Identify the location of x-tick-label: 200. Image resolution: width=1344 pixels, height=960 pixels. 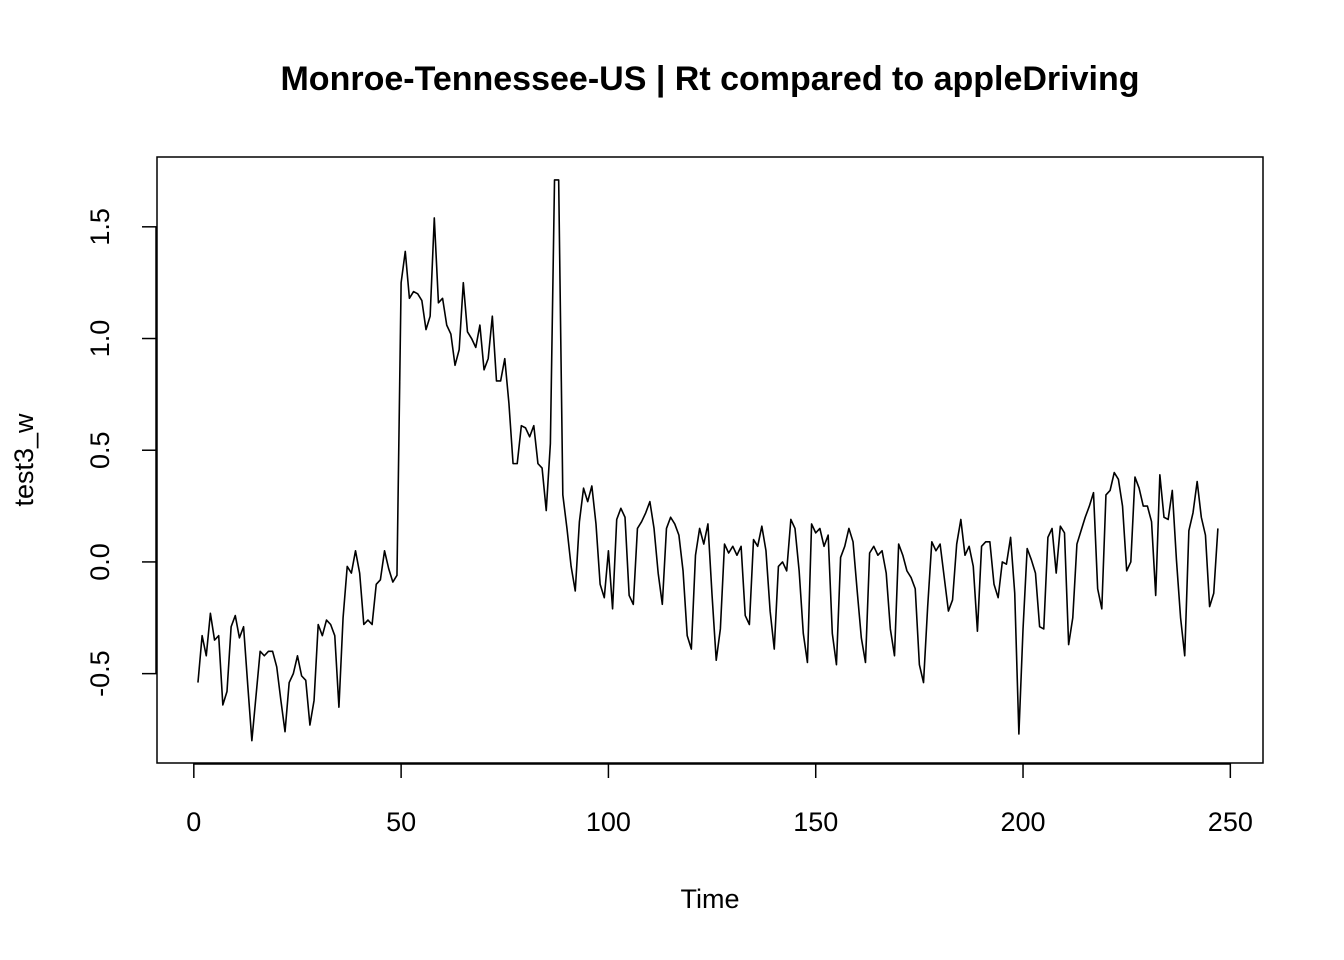
(1022, 822).